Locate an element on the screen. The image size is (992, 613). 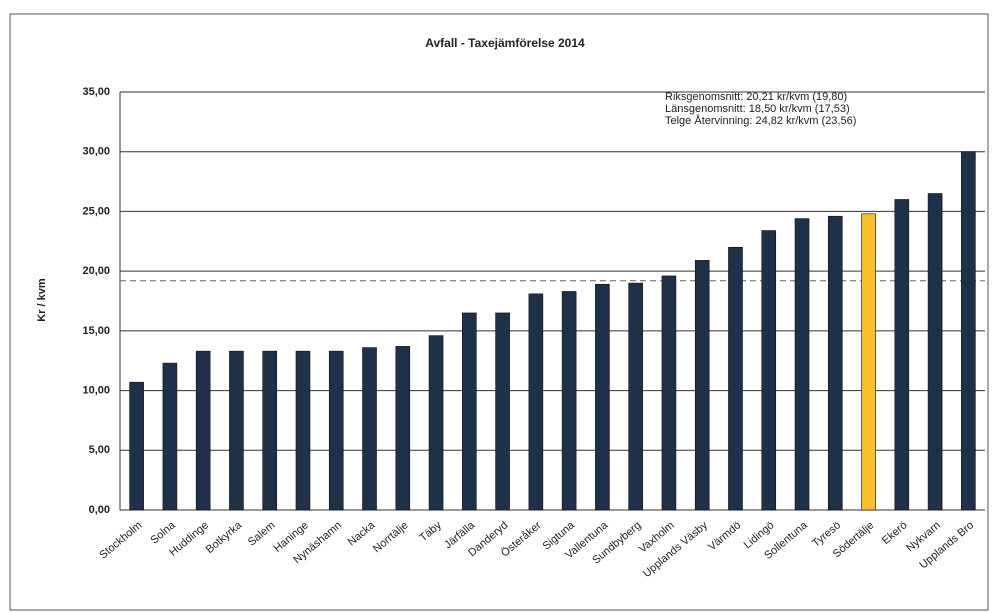
annotation: Länsgenomsnitt: 18,50 kr/kvm (17,53) is located at coordinates (757, 109).